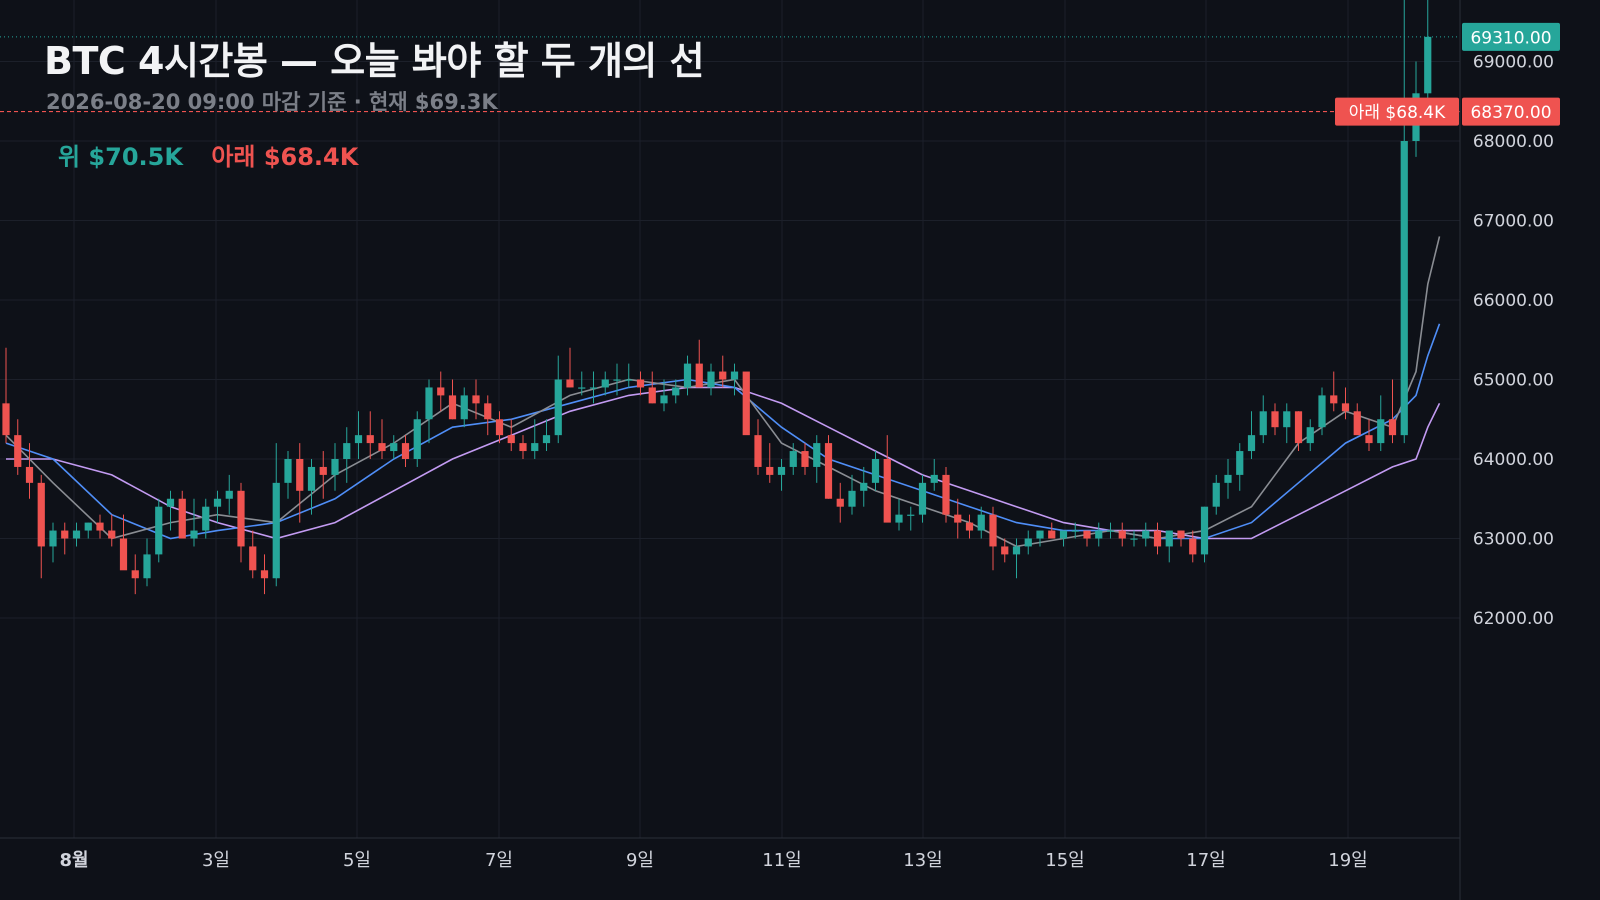  What do you see at coordinates (1513, 222) in the screenshot?
I see `y-tick-label: 67000.00` at bounding box center [1513, 222].